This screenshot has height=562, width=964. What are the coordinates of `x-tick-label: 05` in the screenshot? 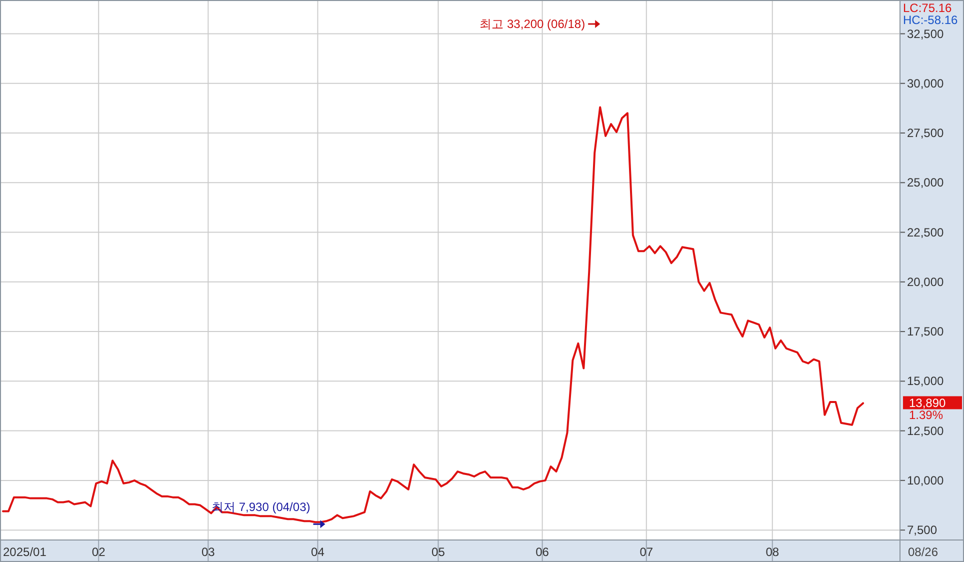 It's located at (439, 552).